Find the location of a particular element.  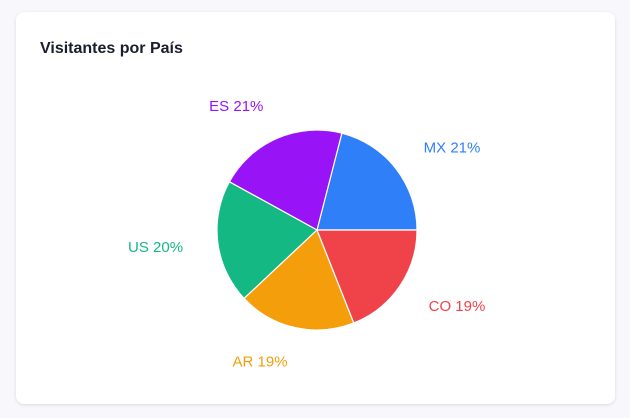

pie-slice-co is located at coordinates (367, 276).